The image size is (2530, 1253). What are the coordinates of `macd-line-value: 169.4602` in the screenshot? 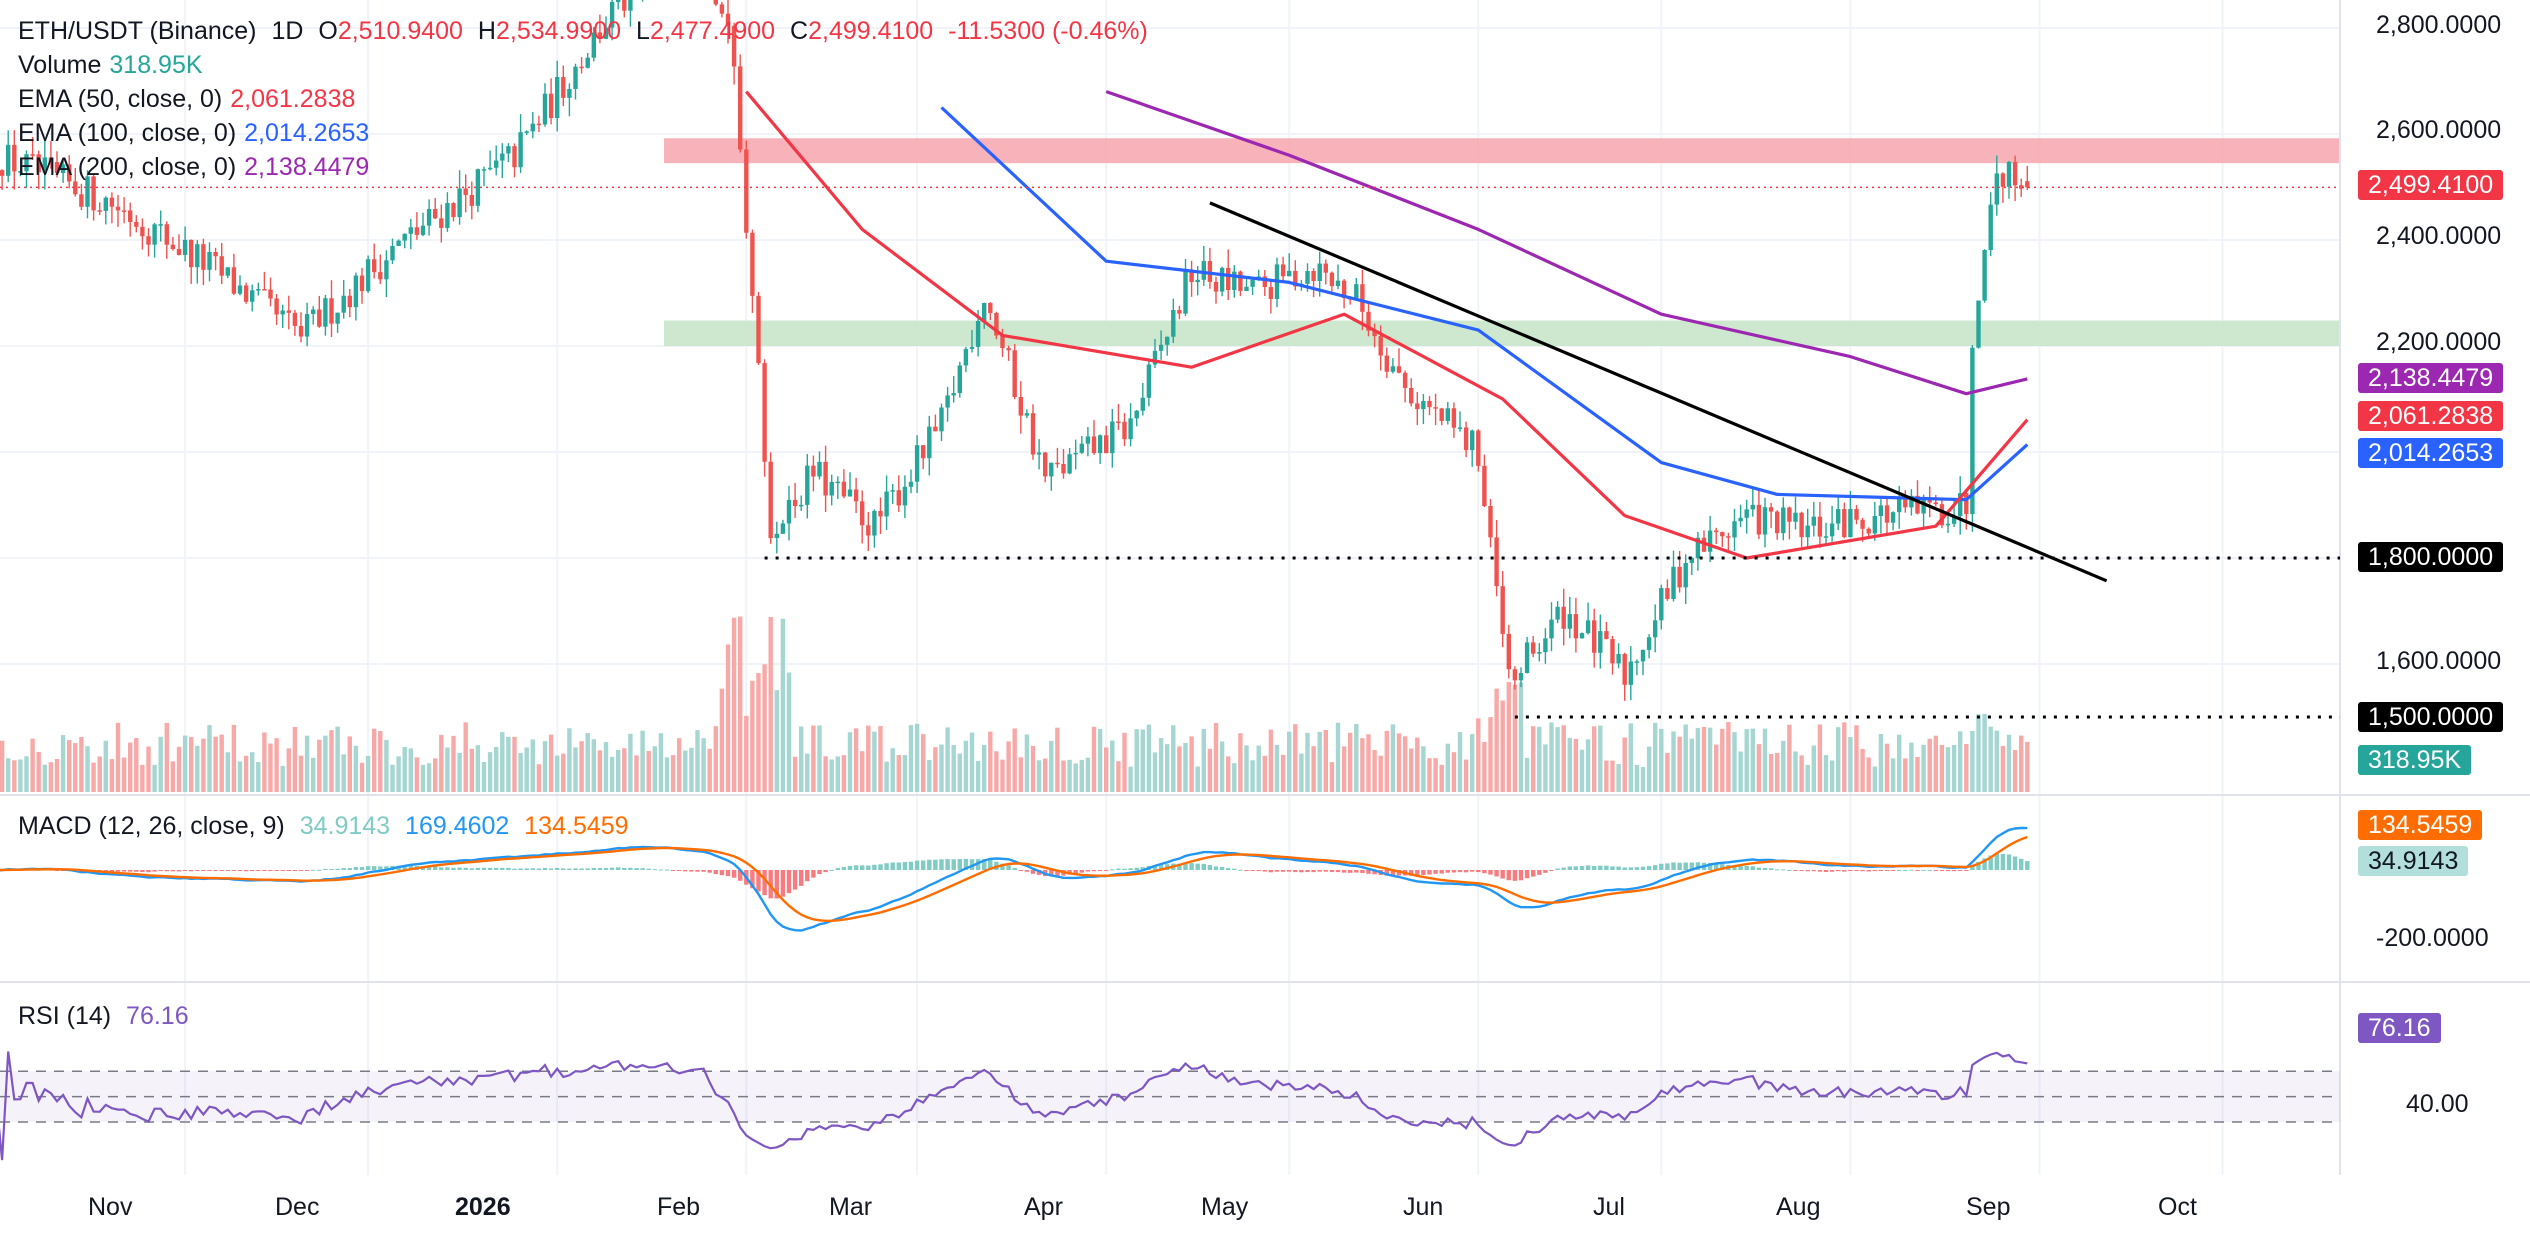 It's located at (457, 826).